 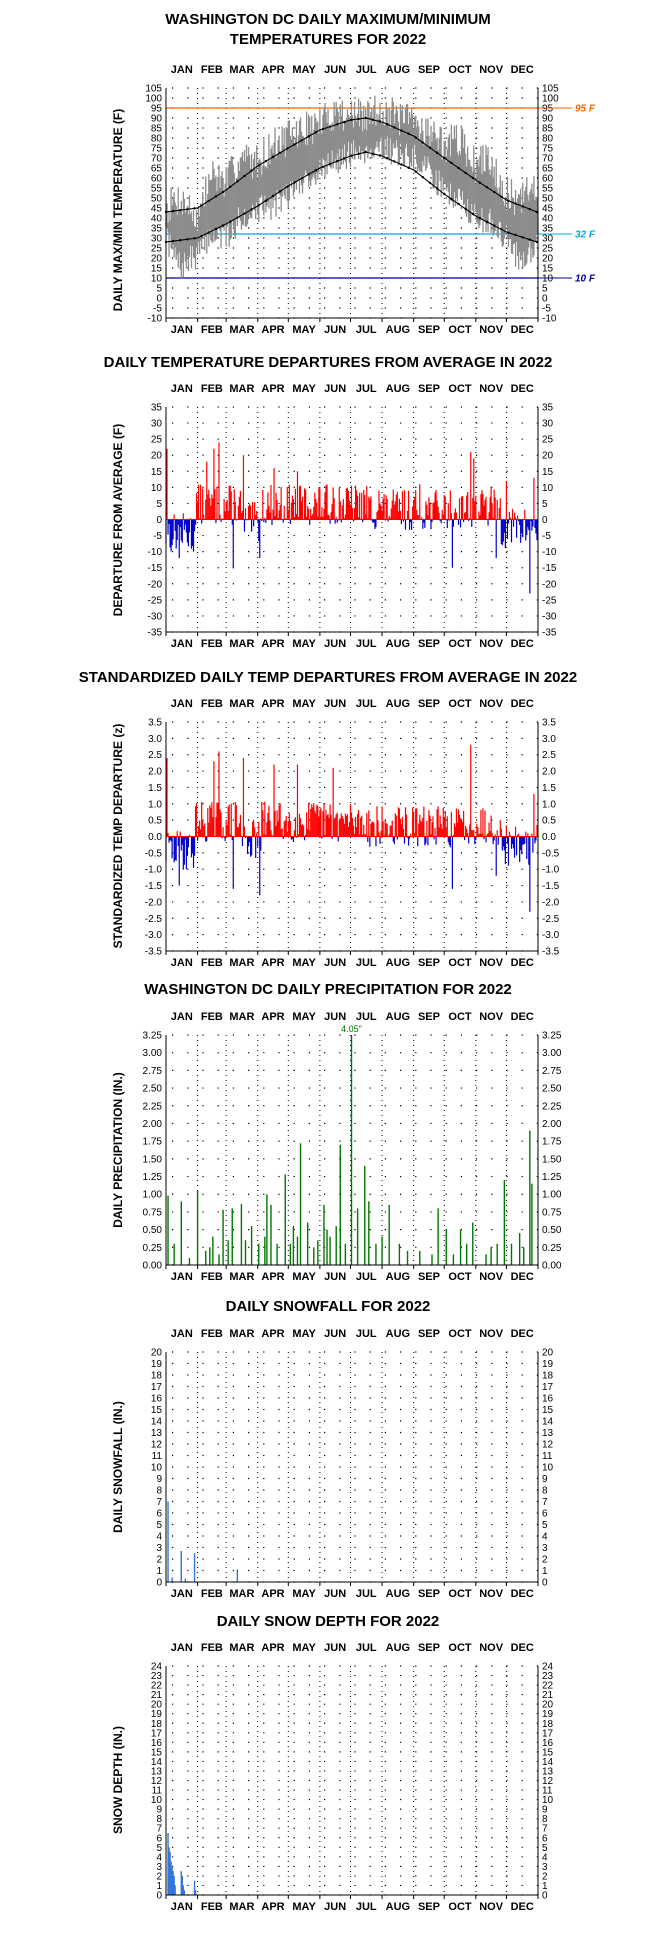 What do you see at coordinates (398, 644) in the screenshot?
I see `month-label-bottom: AUG` at bounding box center [398, 644].